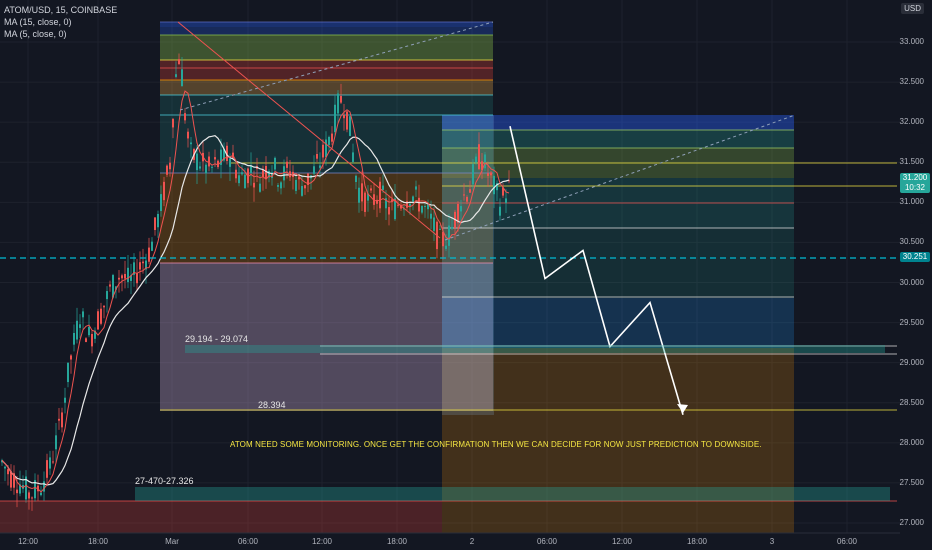 This screenshot has width=932, height=550. I want to click on price-tick: 27.000, so click(911, 522).